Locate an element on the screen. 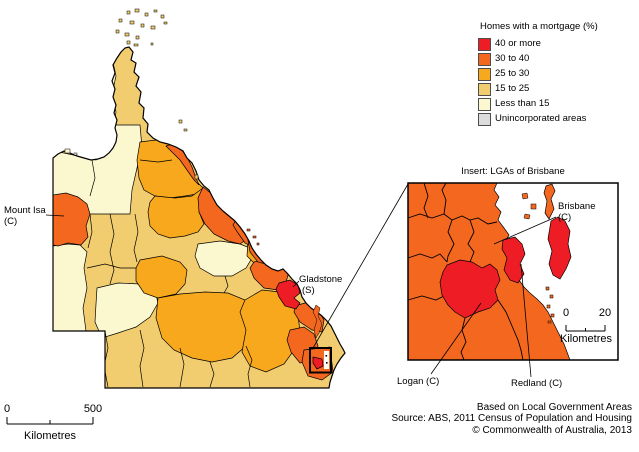 The height and width of the screenshot is (452, 639). lga-boundary-lines is located at coordinates (169, 273).